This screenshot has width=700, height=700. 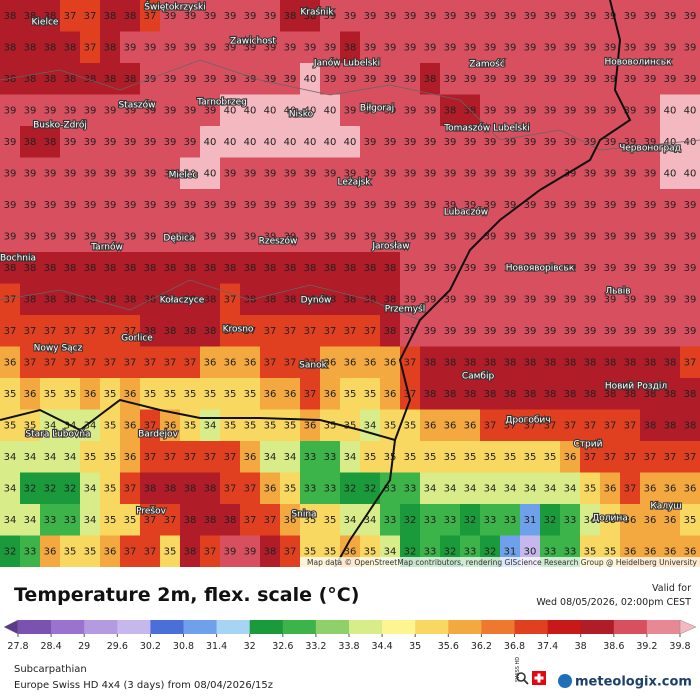 I want to click on place-name: Zawichost, so click(x=253, y=42).